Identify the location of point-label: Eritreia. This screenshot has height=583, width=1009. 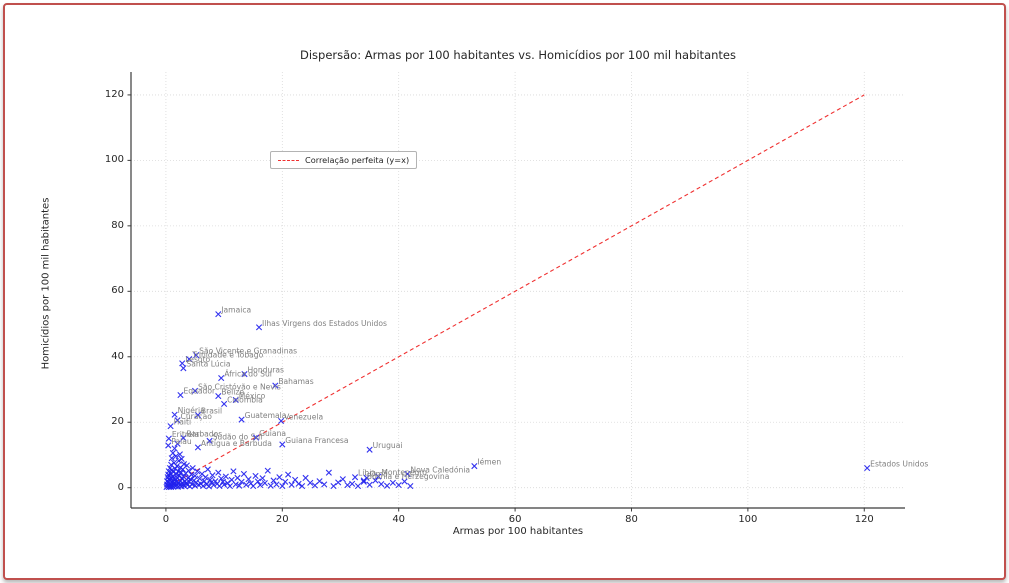
(185, 434).